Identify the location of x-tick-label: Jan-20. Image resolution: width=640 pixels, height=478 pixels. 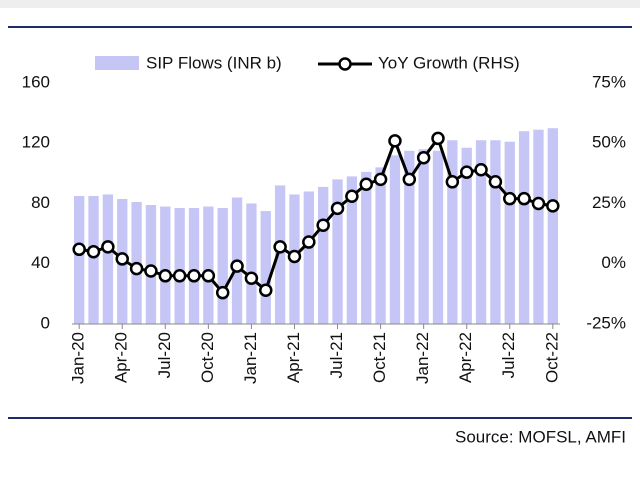
(78, 358).